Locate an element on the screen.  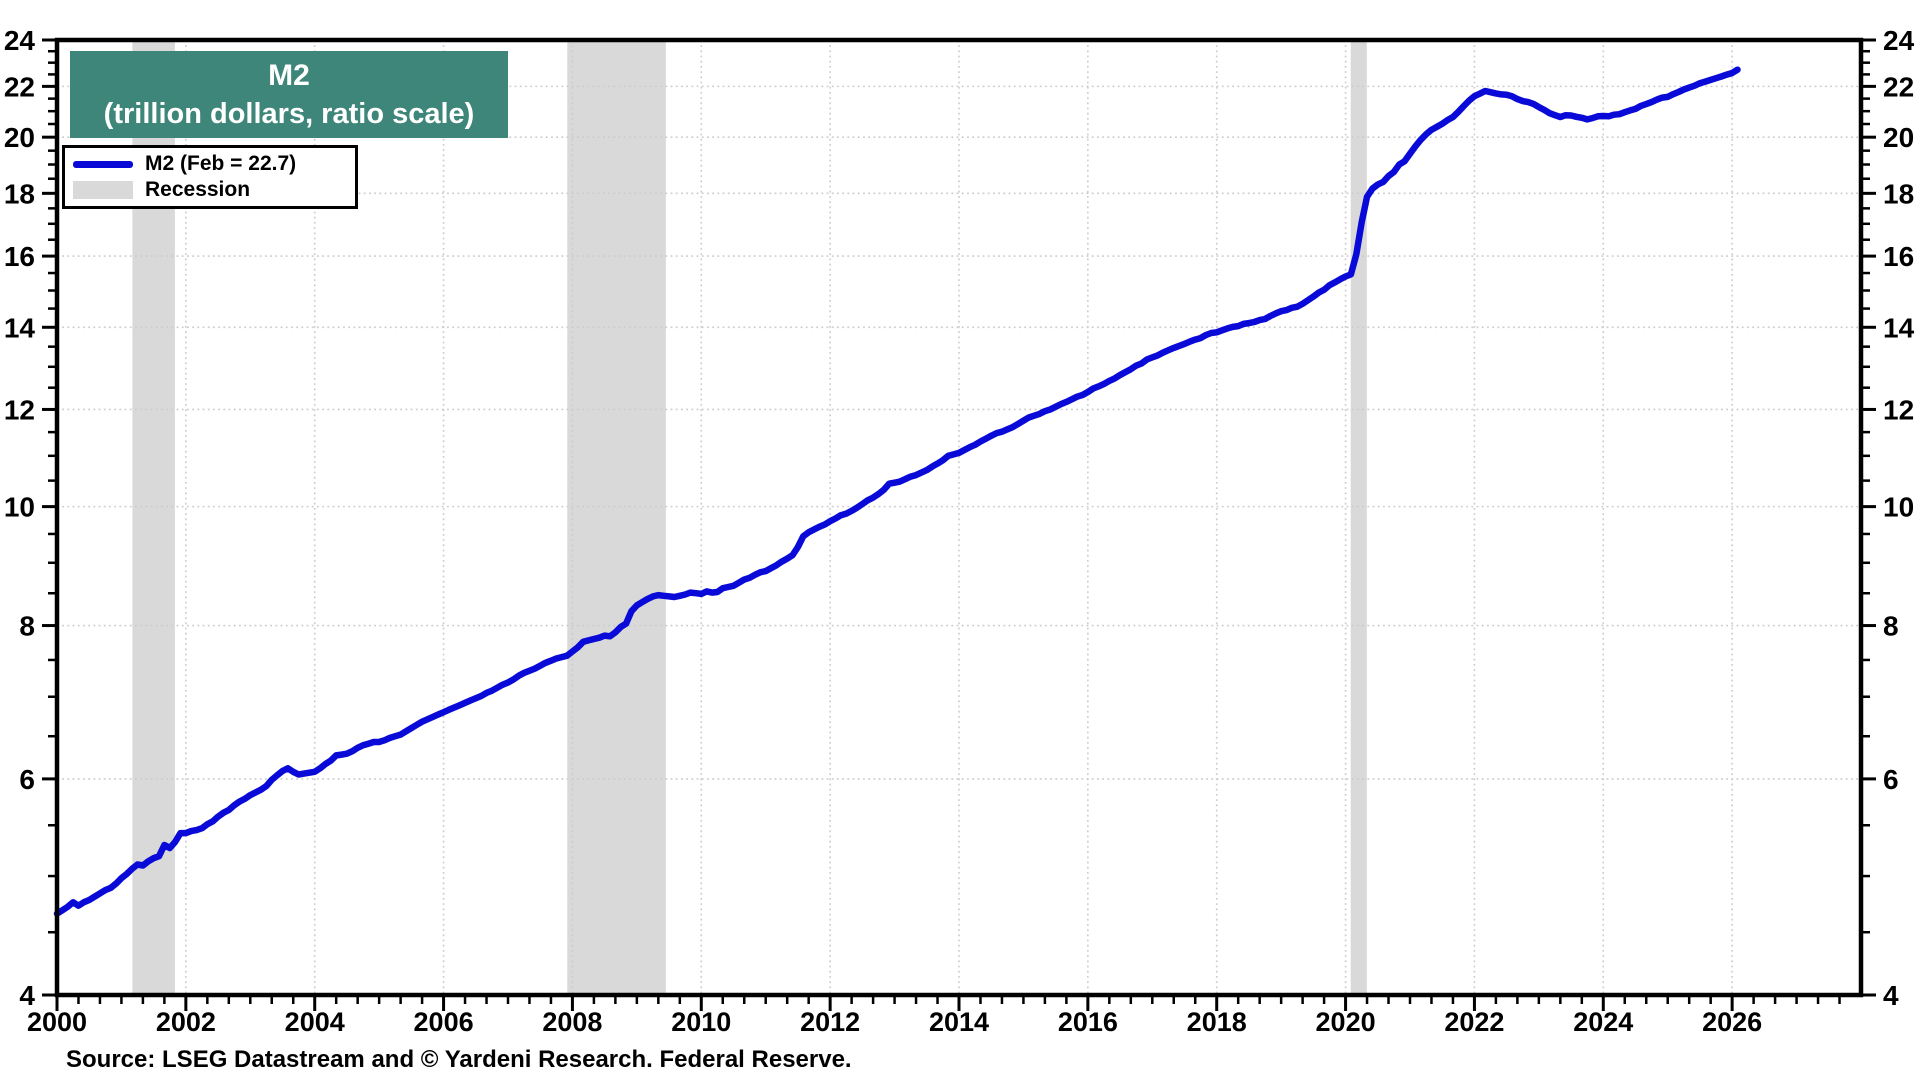
x-axis-tick-label: 2016 is located at coordinates (1088, 1022).